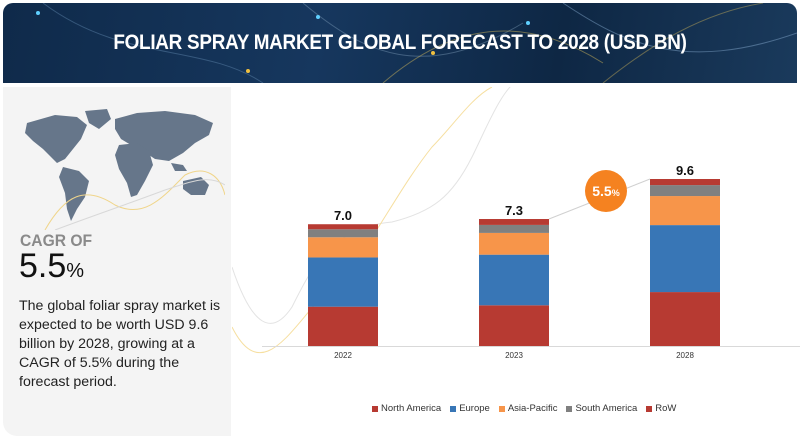  I want to click on legend-item-row: RoW, so click(661, 408).